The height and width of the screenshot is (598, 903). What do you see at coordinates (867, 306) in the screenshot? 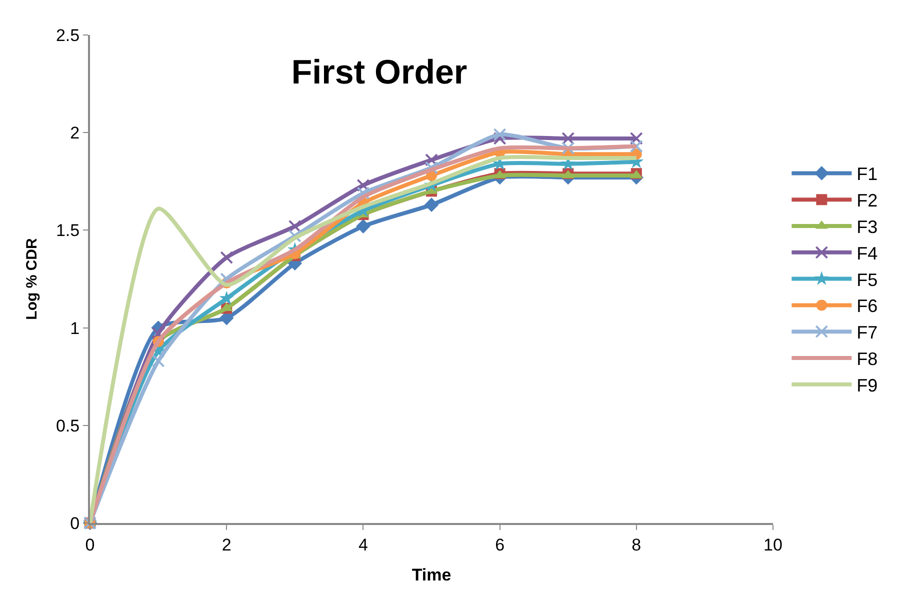
I see `legend-label: F6` at bounding box center [867, 306].